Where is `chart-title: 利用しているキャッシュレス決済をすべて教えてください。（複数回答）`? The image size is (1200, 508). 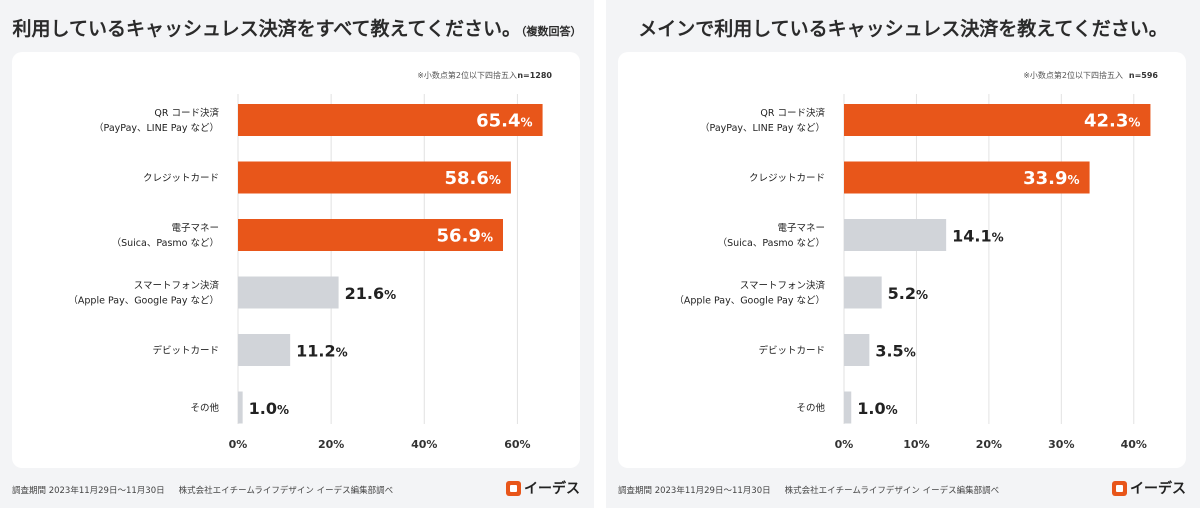 chart-title: 利用しているキャッシュレス決済をすべて教えてください。（複数回答） is located at coordinates (297, 27).